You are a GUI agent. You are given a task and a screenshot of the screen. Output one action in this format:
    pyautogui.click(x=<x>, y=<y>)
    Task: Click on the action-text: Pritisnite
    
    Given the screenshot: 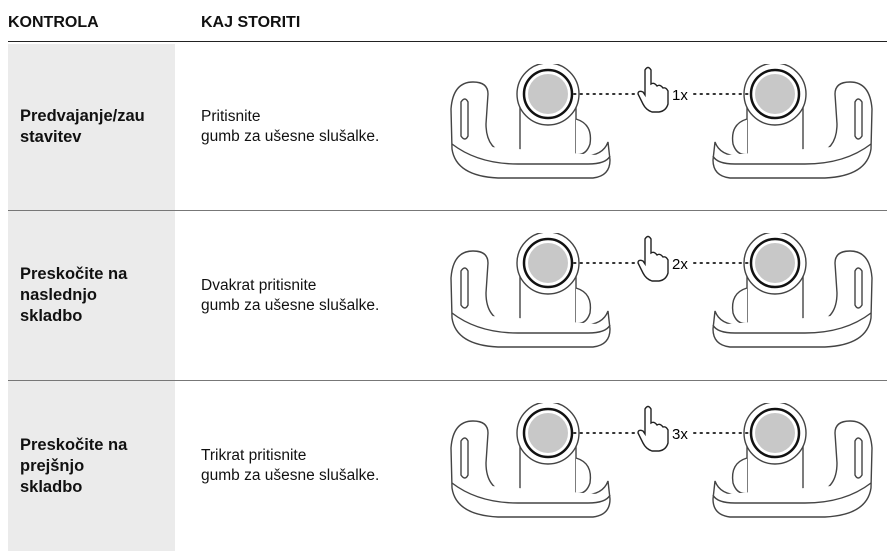 What is the action you would take?
    pyautogui.click(x=231, y=116)
    